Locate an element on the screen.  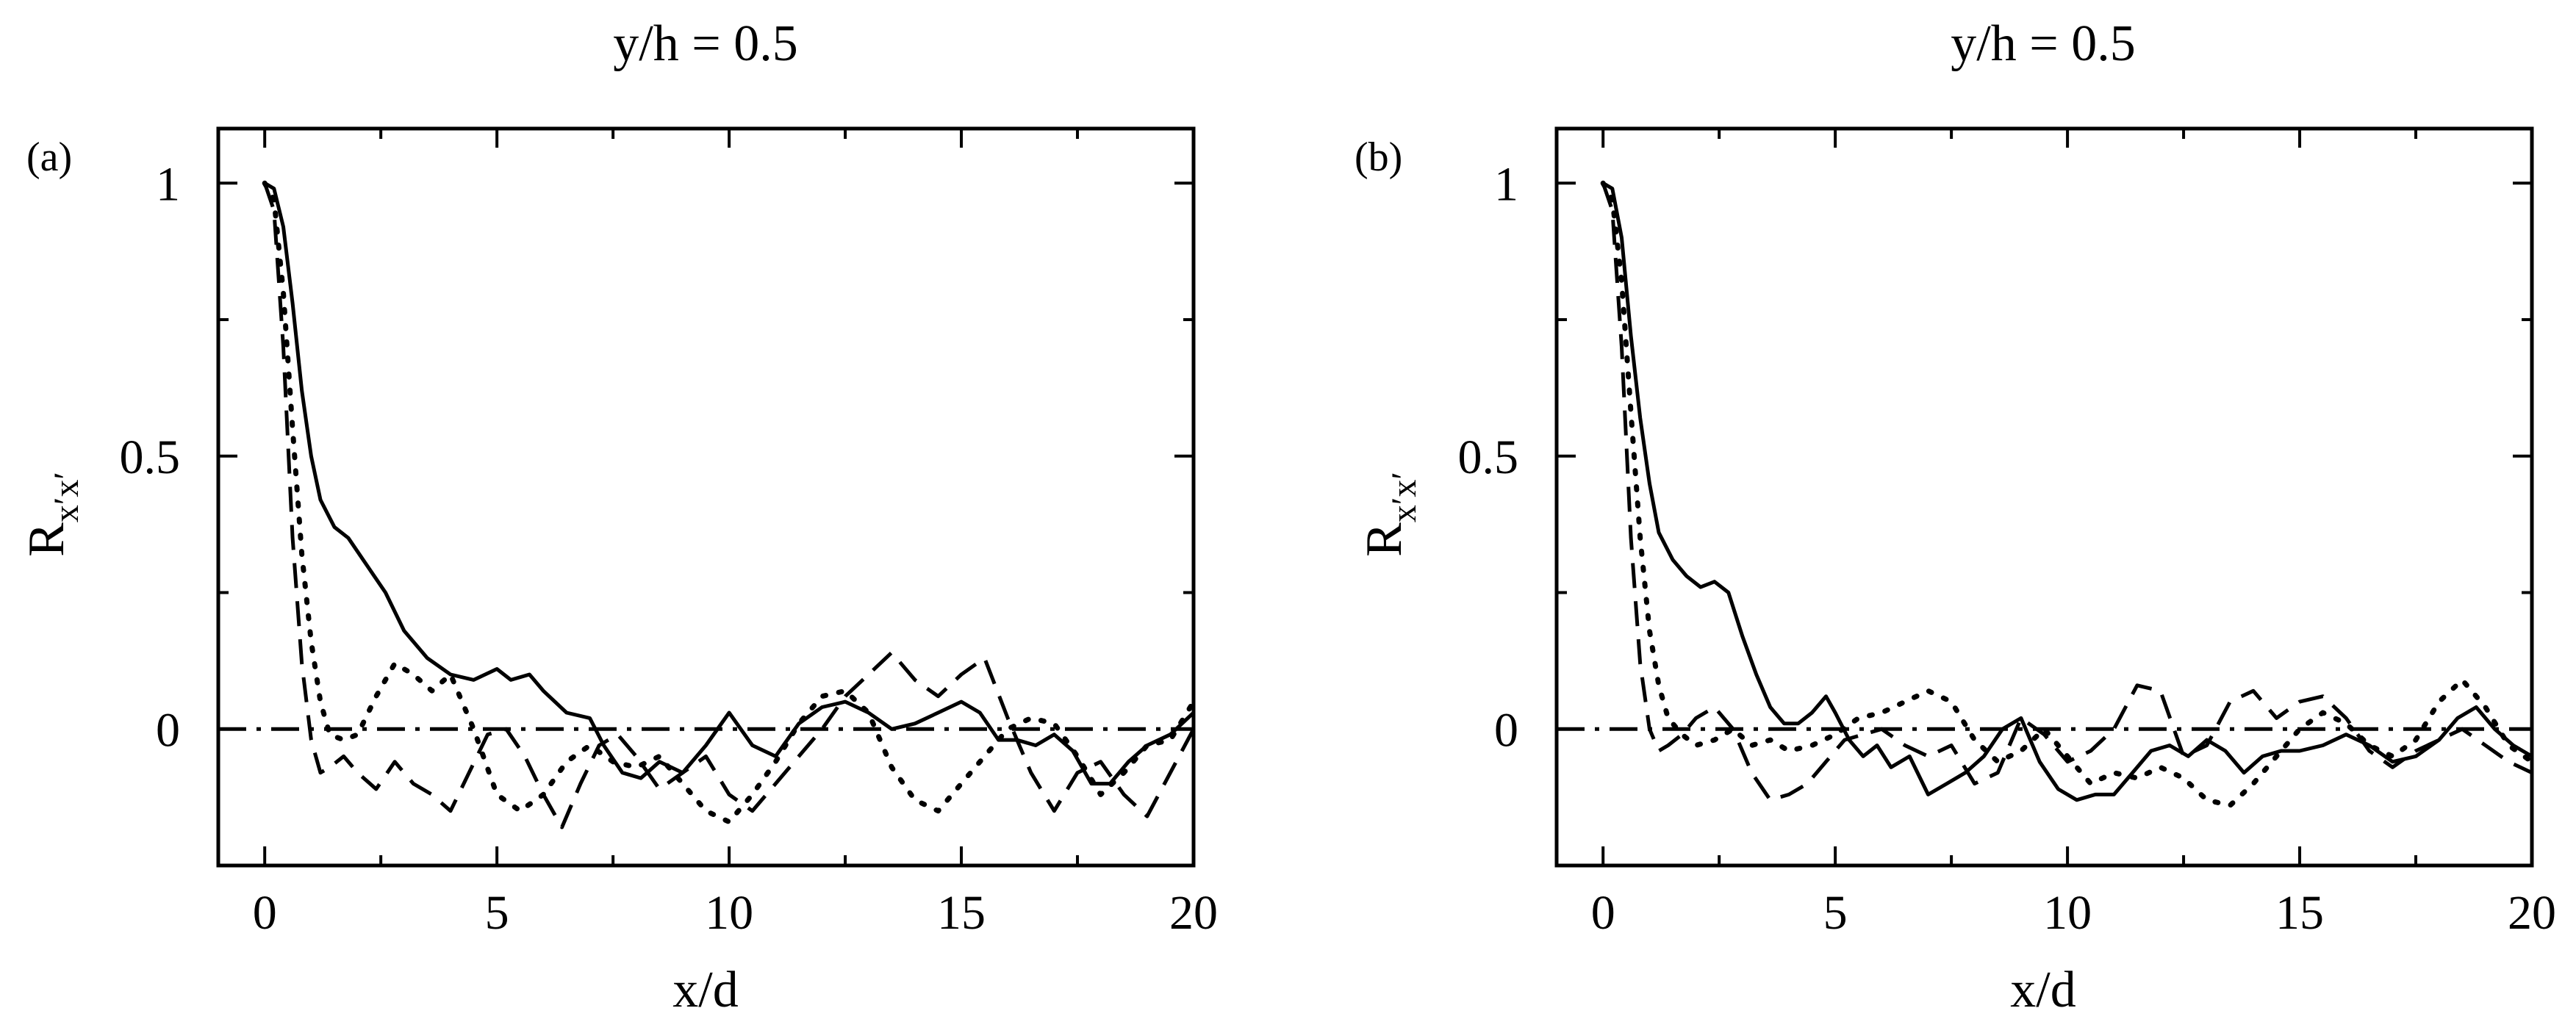
panel-label: (a) is located at coordinates (49, 157).